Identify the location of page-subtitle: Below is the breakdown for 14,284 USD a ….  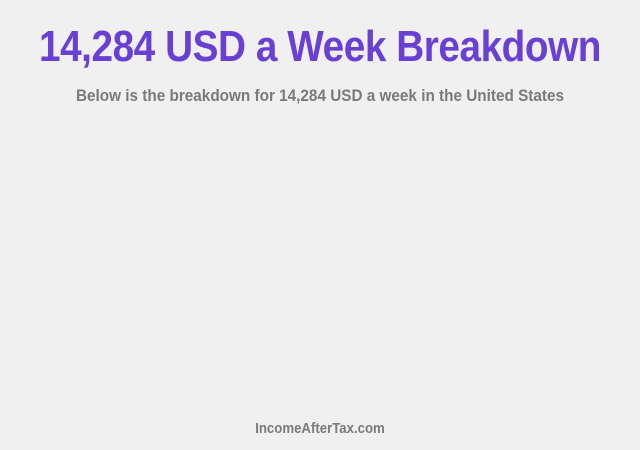
(320, 95).